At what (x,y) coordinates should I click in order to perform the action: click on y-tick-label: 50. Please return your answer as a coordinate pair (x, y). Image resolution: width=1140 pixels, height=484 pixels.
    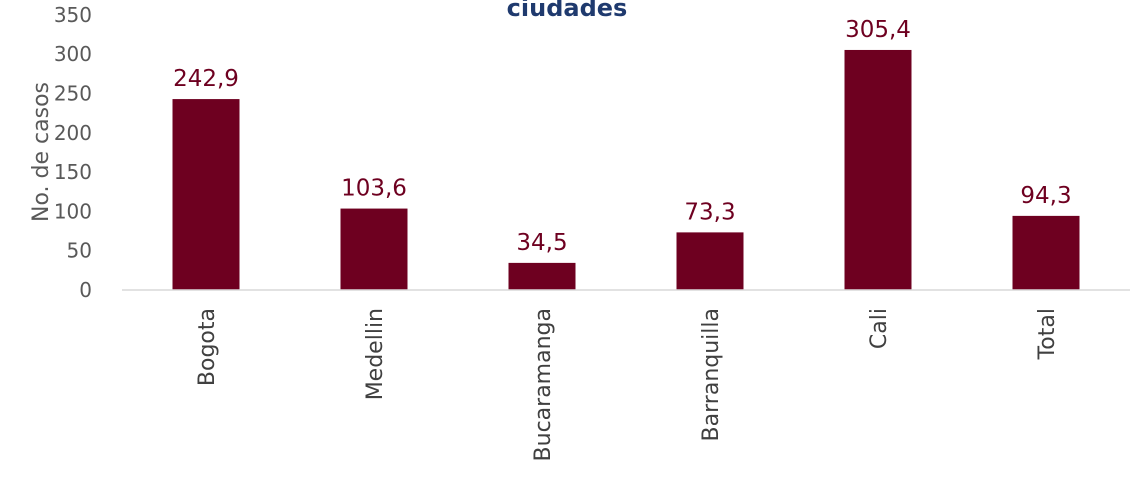
    Looking at the image, I should click on (79, 251).